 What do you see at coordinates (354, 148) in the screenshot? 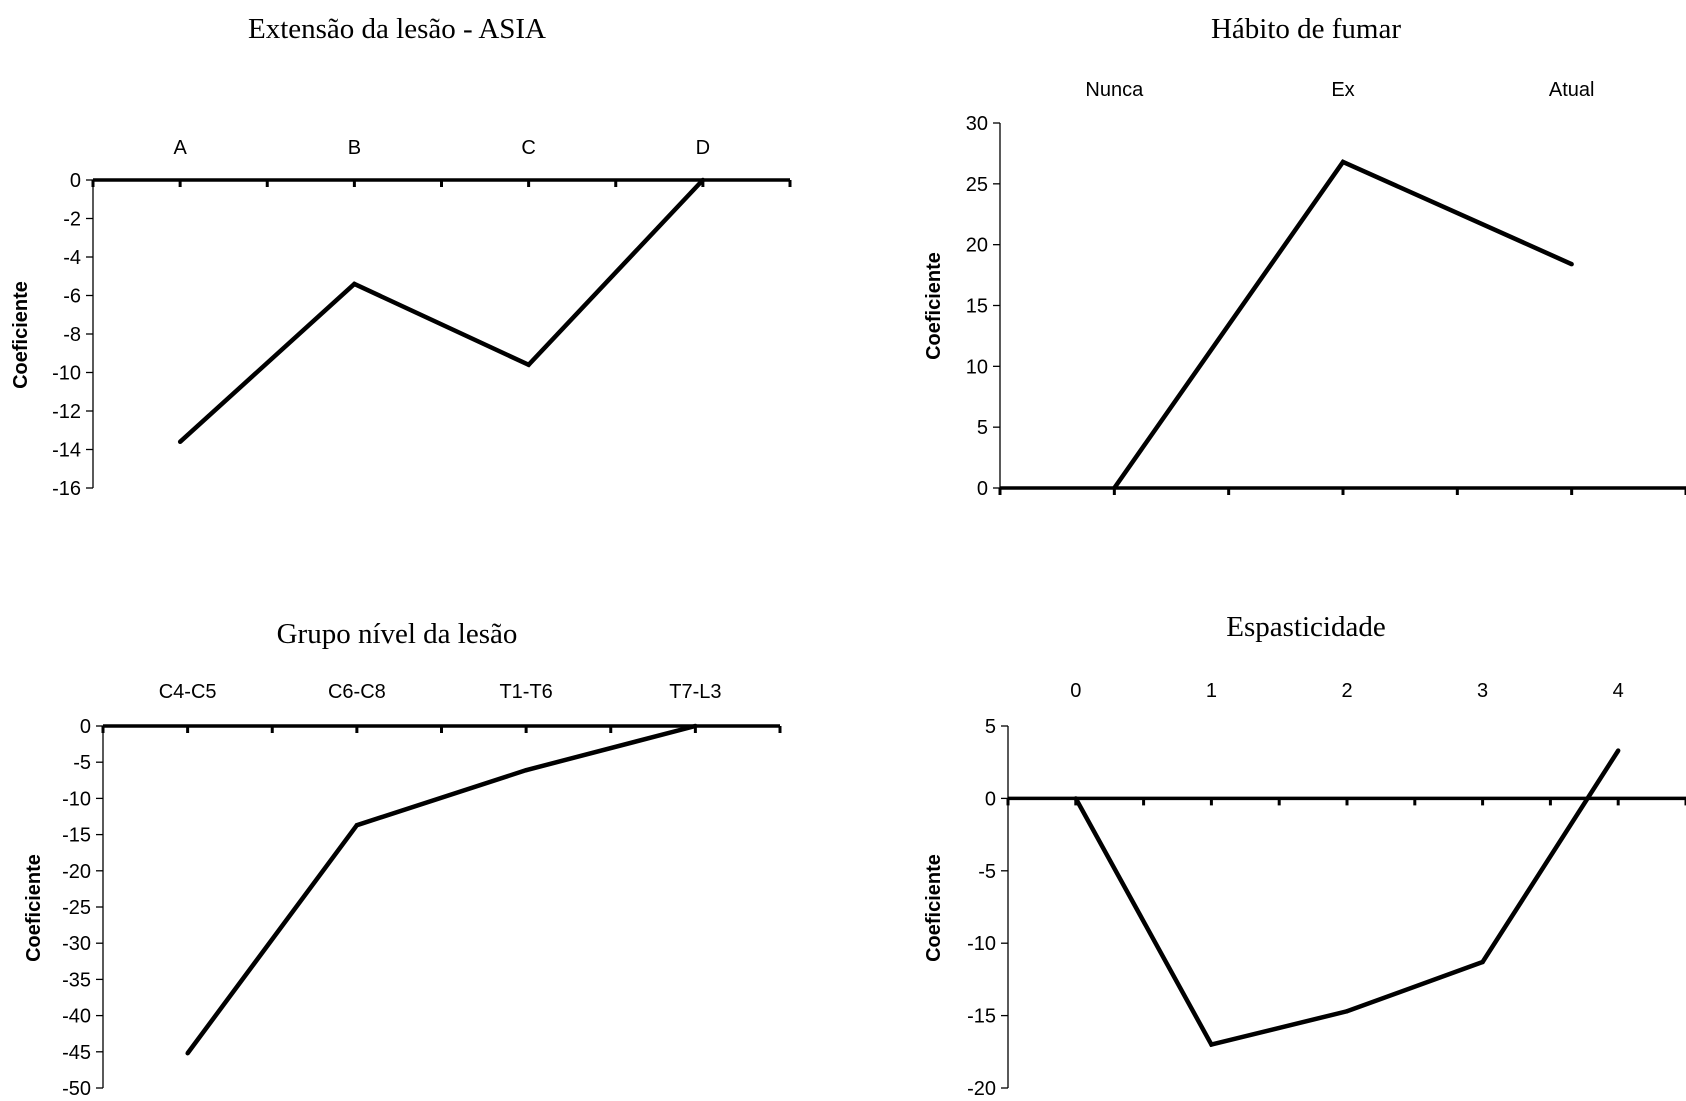
I see `x-tick-label: B` at bounding box center [354, 148].